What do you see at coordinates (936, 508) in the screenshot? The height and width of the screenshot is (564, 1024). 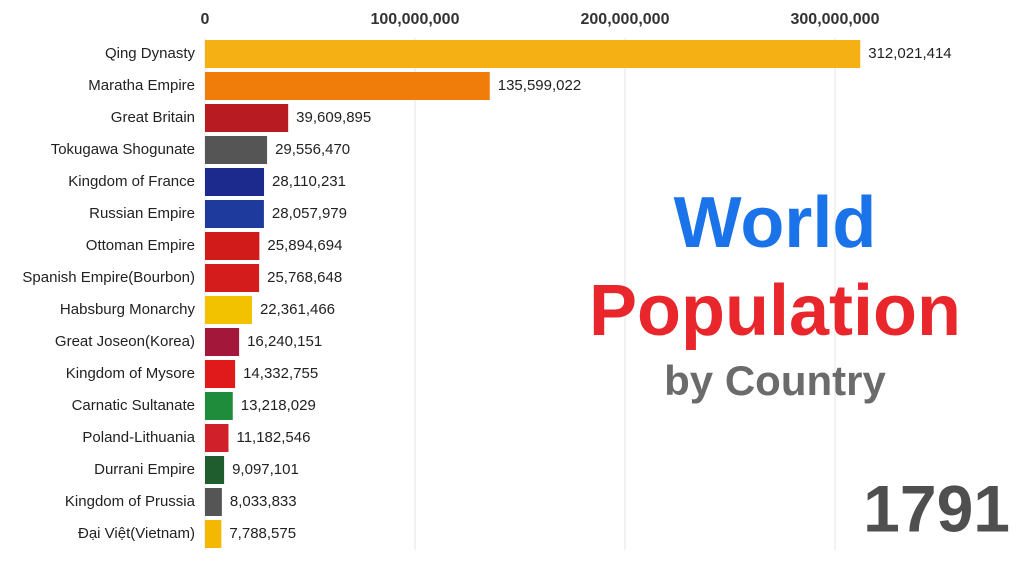 I see `year-label: 1791` at bounding box center [936, 508].